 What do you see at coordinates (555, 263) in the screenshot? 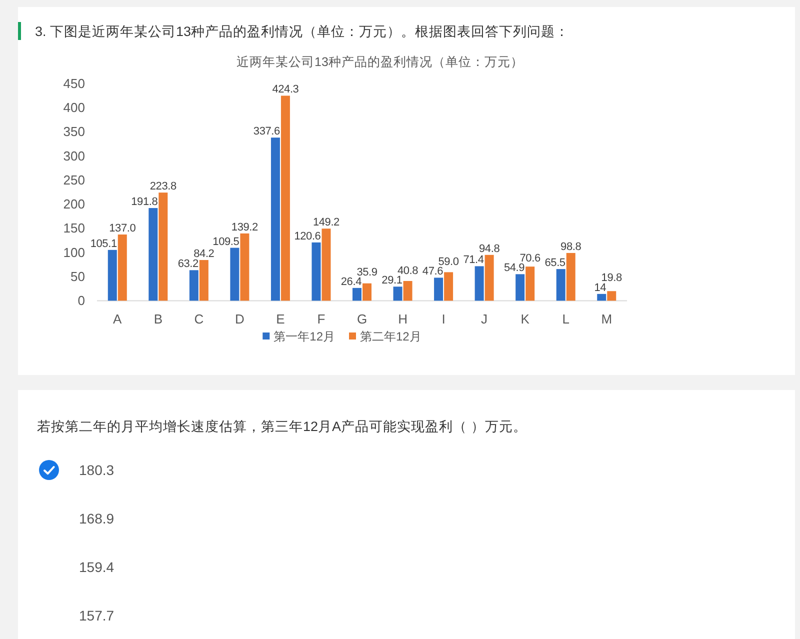
I see `data-label: 65.5` at bounding box center [555, 263].